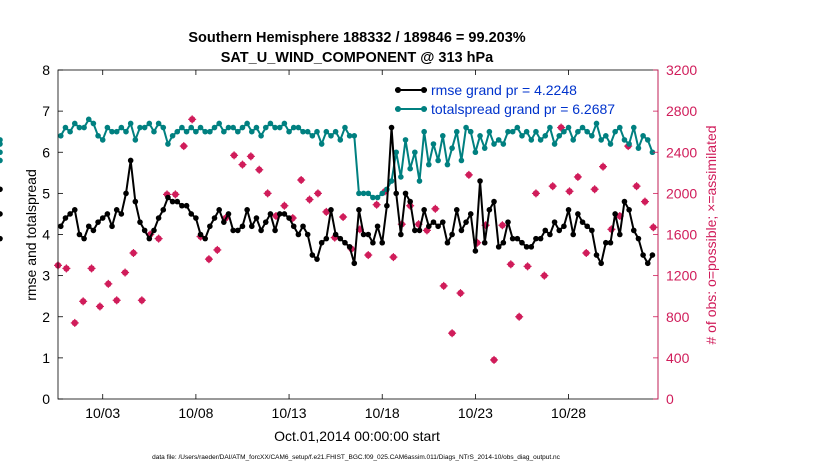 This screenshot has width=830, height=475. What do you see at coordinates (31, 235) in the screenshot?
I see `y-axis-left-label: rmse and totalspread` at bounding box center [31, 235].